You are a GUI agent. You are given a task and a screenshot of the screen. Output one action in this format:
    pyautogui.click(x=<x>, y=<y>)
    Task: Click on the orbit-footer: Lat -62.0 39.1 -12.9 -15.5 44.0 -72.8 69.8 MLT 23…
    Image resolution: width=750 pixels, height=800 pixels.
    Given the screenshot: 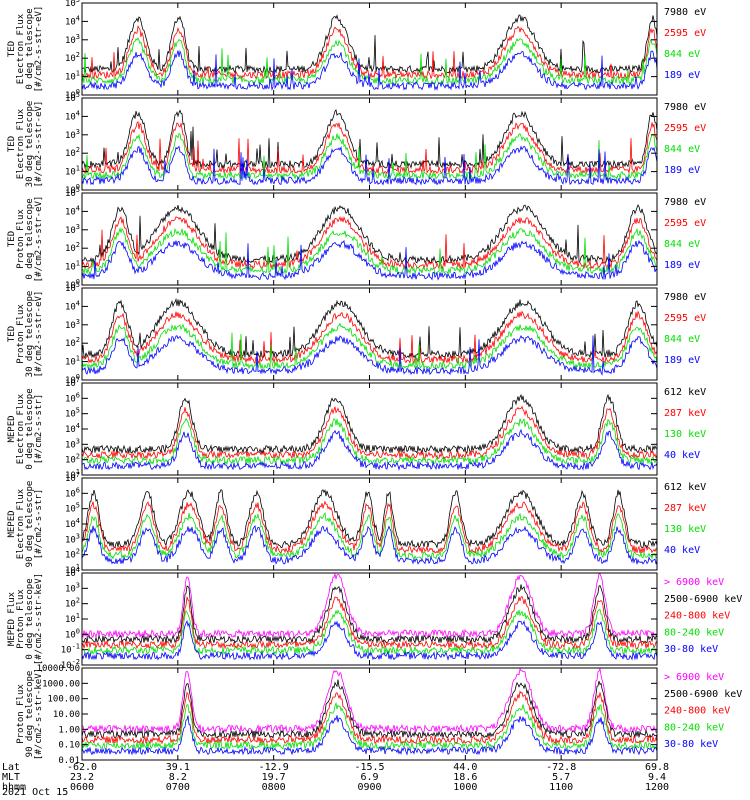 What is the action you would take?
    pyautogui.click(x=335, y=777)
    